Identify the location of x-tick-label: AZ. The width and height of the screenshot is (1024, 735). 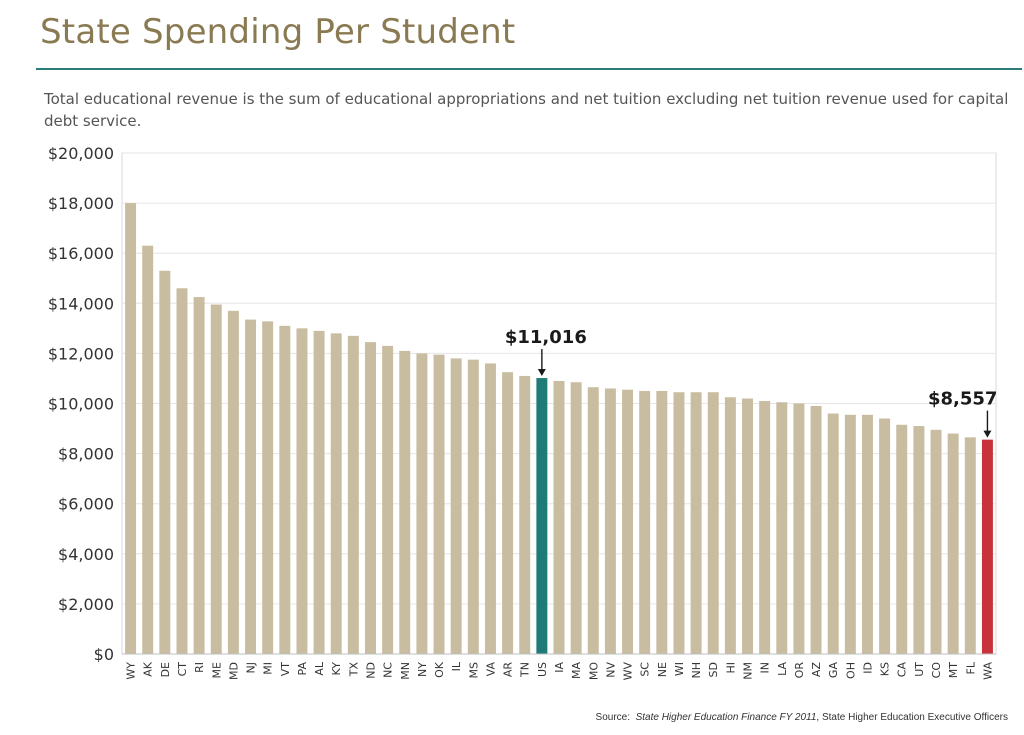
(816, 670).